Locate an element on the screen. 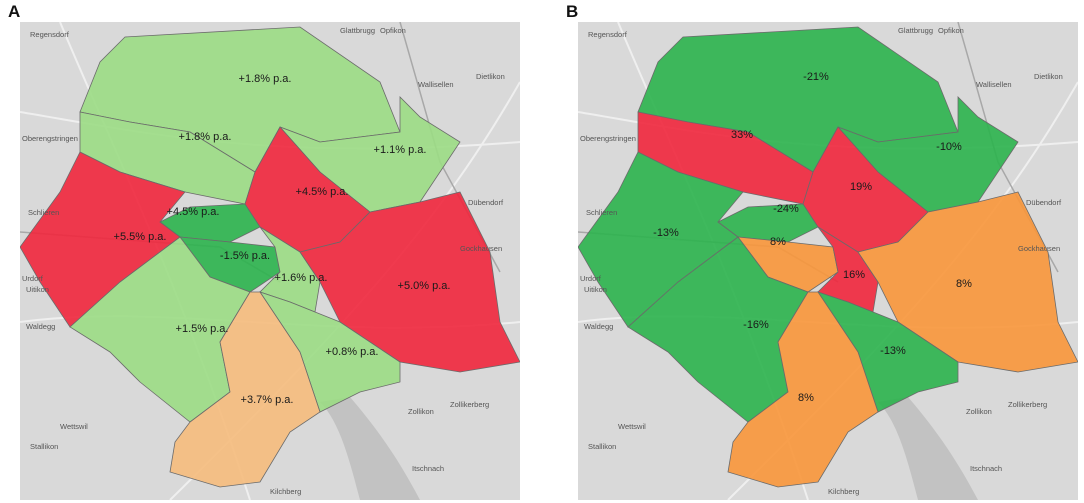 The image size is (1084, 503). district-label: -21% is located at coordinates (816, 77).